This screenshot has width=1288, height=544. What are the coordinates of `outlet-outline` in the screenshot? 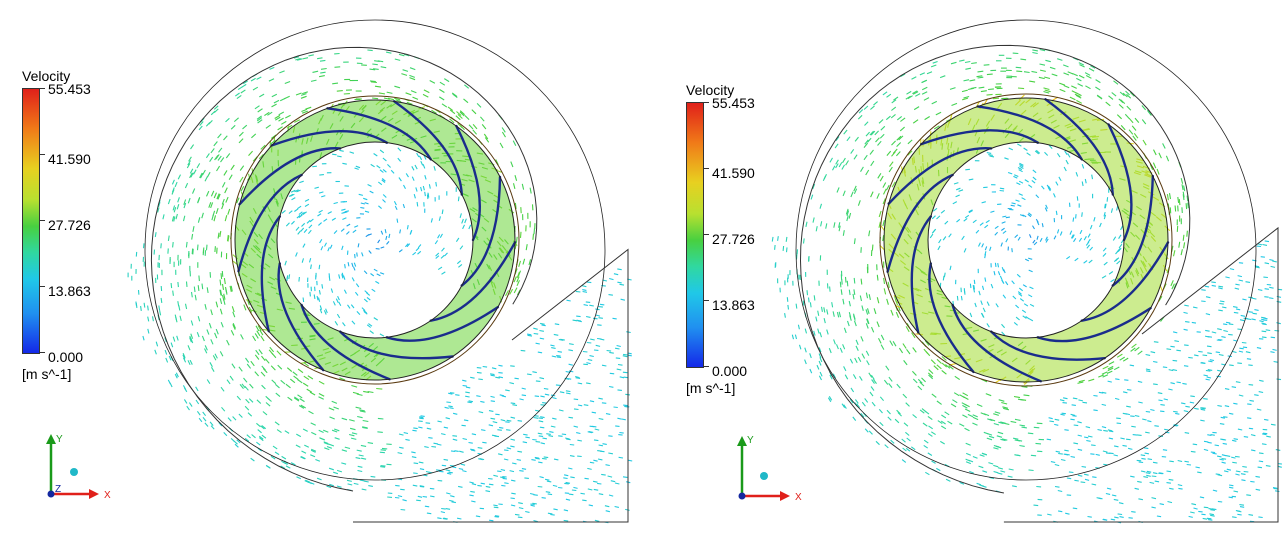 It's located at (491, 385).